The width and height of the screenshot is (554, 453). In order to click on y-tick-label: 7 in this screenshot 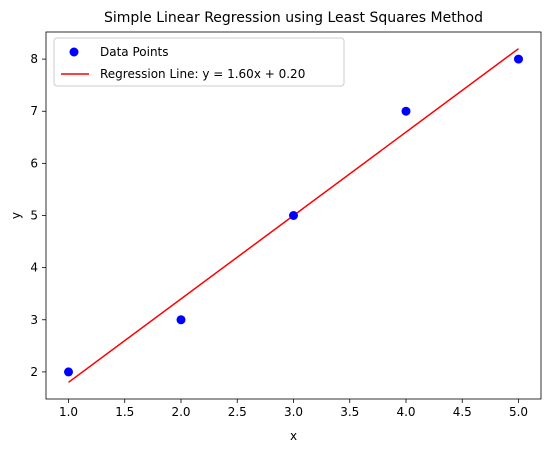, I will do `click(34, 111)`.